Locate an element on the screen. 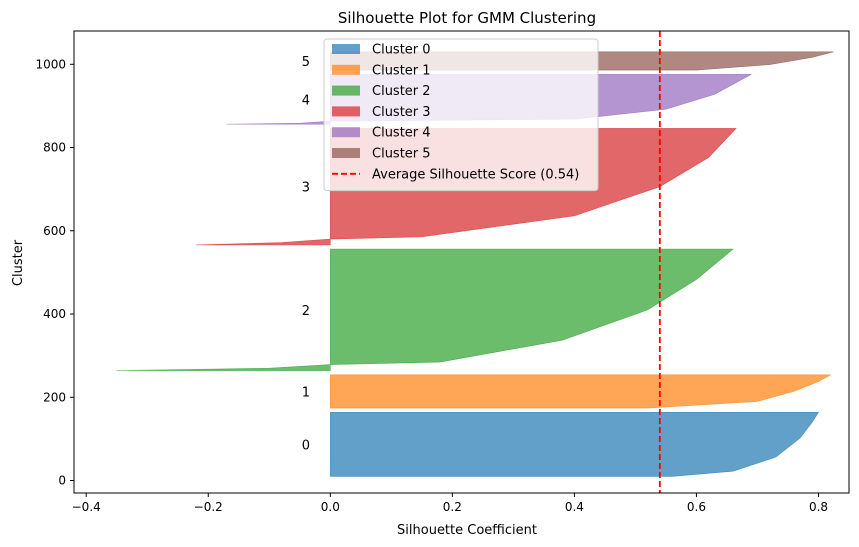  cluster-label-2: 2 is located at coordinates (306, 311).